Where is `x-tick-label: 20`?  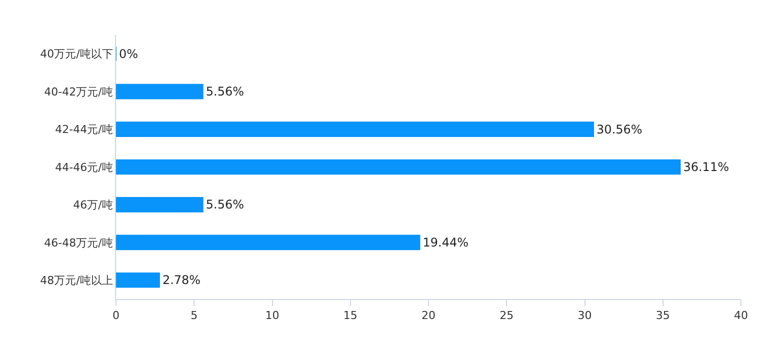 x-tick-label: 20 is located at coordinates (429, 315).